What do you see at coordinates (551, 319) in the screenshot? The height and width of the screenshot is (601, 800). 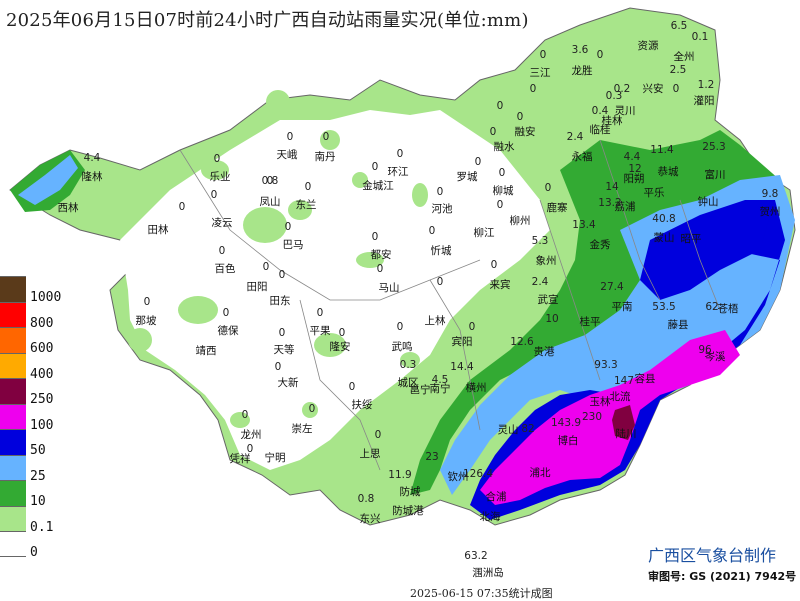 I see `rainfall-value: 10` at bounding box center [551, 319].